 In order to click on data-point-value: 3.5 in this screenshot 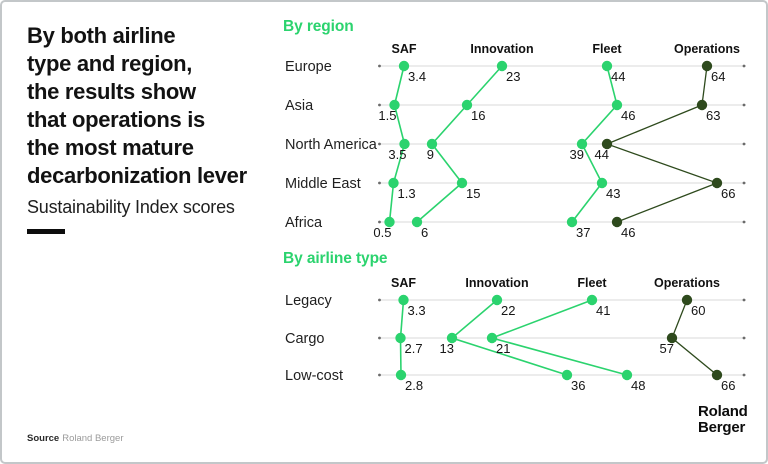, I will do `click(397, 154)`.